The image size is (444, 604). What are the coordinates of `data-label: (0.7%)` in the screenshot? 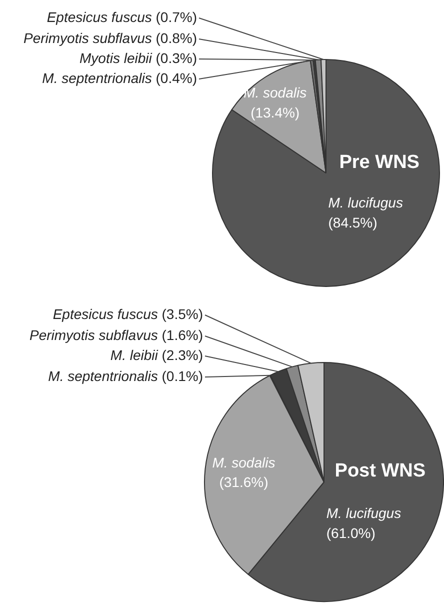 It's located at (176, 16).